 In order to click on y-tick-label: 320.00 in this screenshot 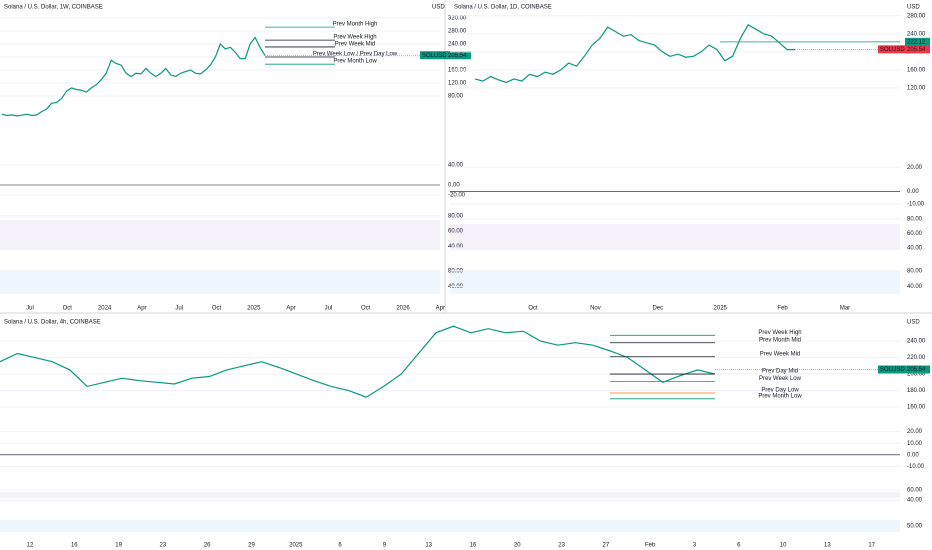, I will do `click(457, 19)`.